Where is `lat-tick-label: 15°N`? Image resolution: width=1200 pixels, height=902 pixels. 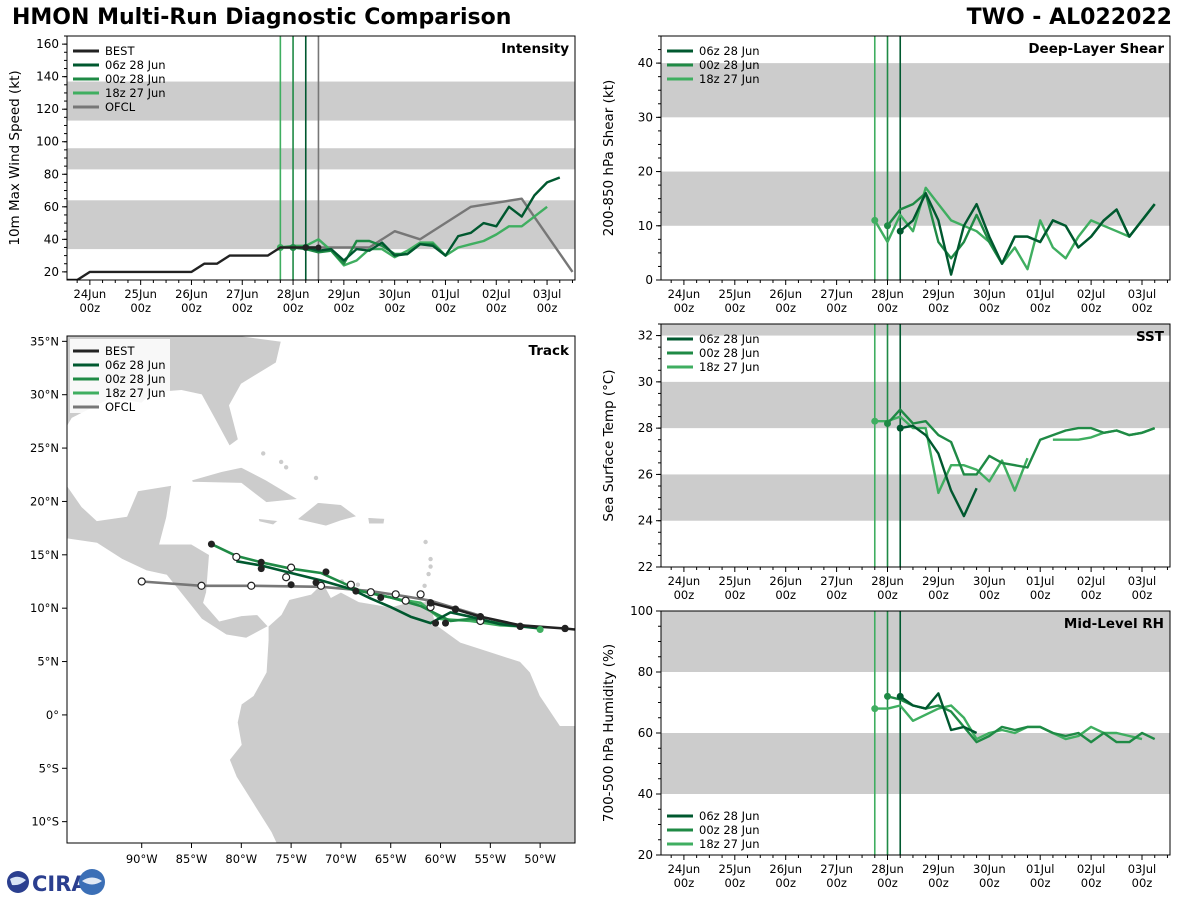 lat-tick-label: 15°N is located at coordinates (44, 555).